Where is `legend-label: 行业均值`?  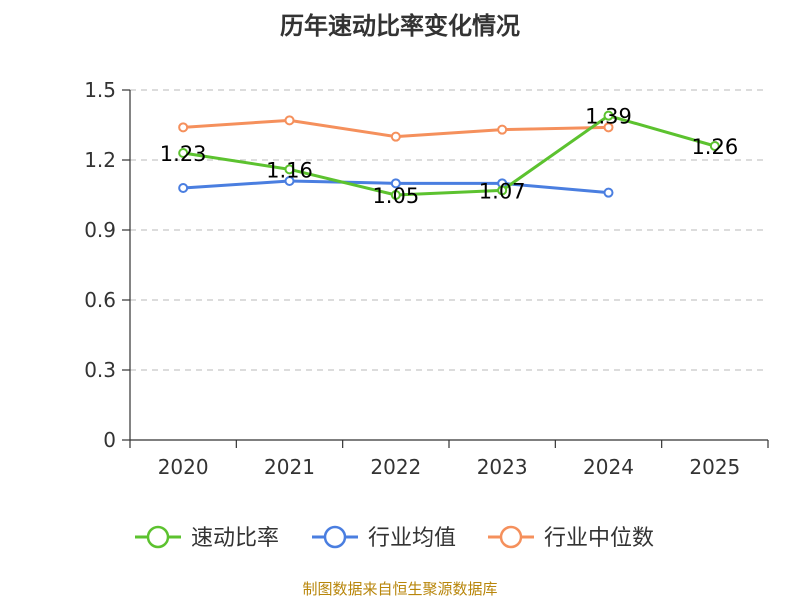 legend-label: 行业均值 is located at coordinates (412, 538).